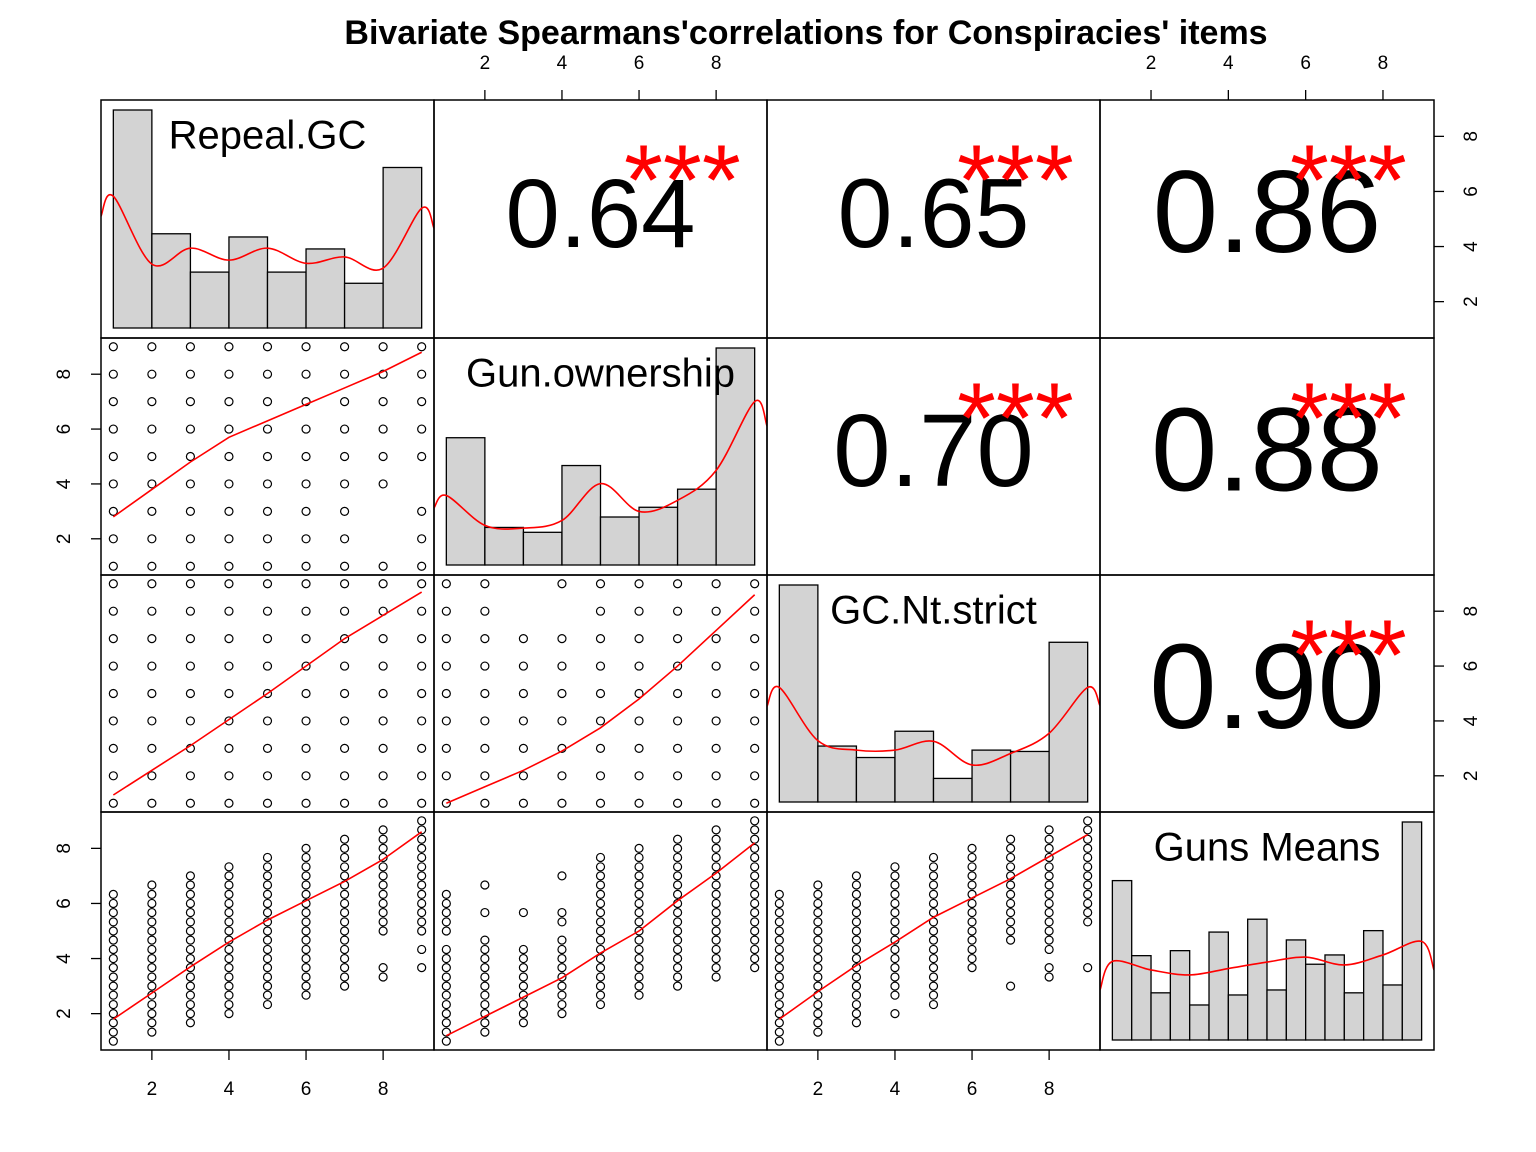 This screenshot has height=1152, width=1536. I want to click on variable-label: GC.Nt.strict, so click(933, 611).